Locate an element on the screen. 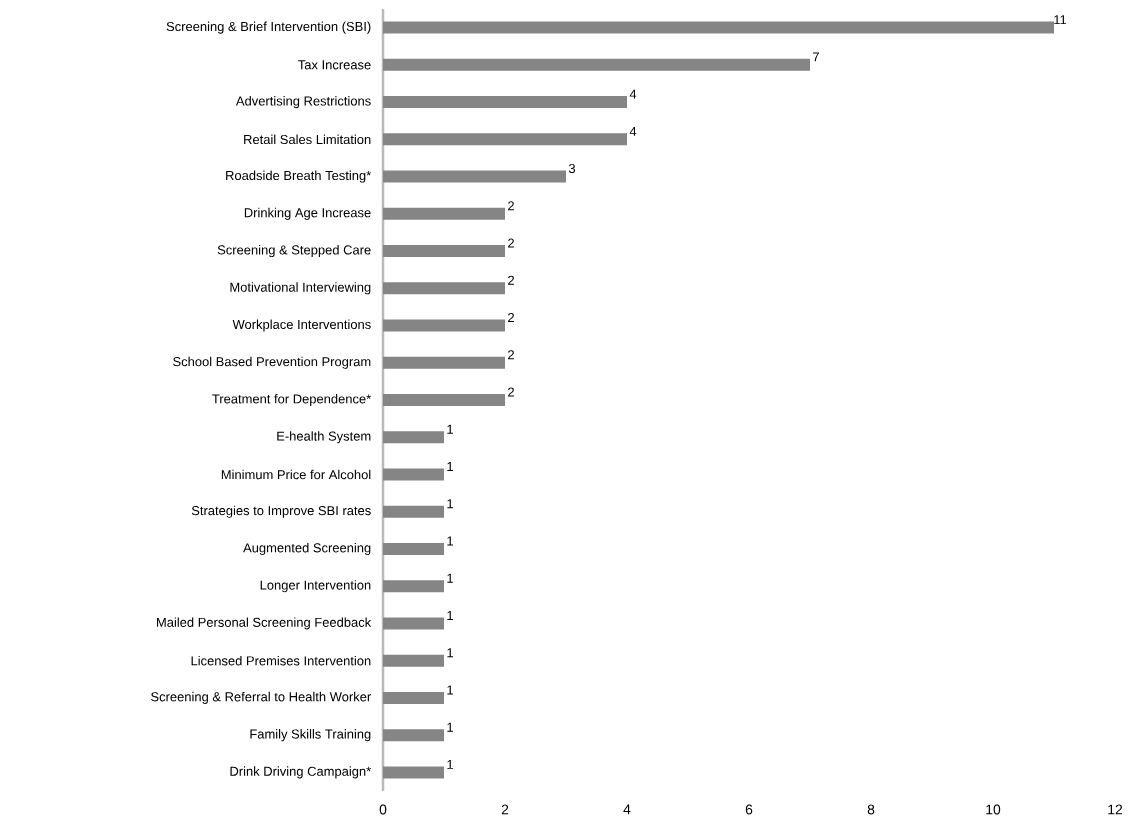 Image resolution: width=1140 pixels, height=827 pixels. y-tick-label: Augmented Screening is located at coordinates (307, 548).